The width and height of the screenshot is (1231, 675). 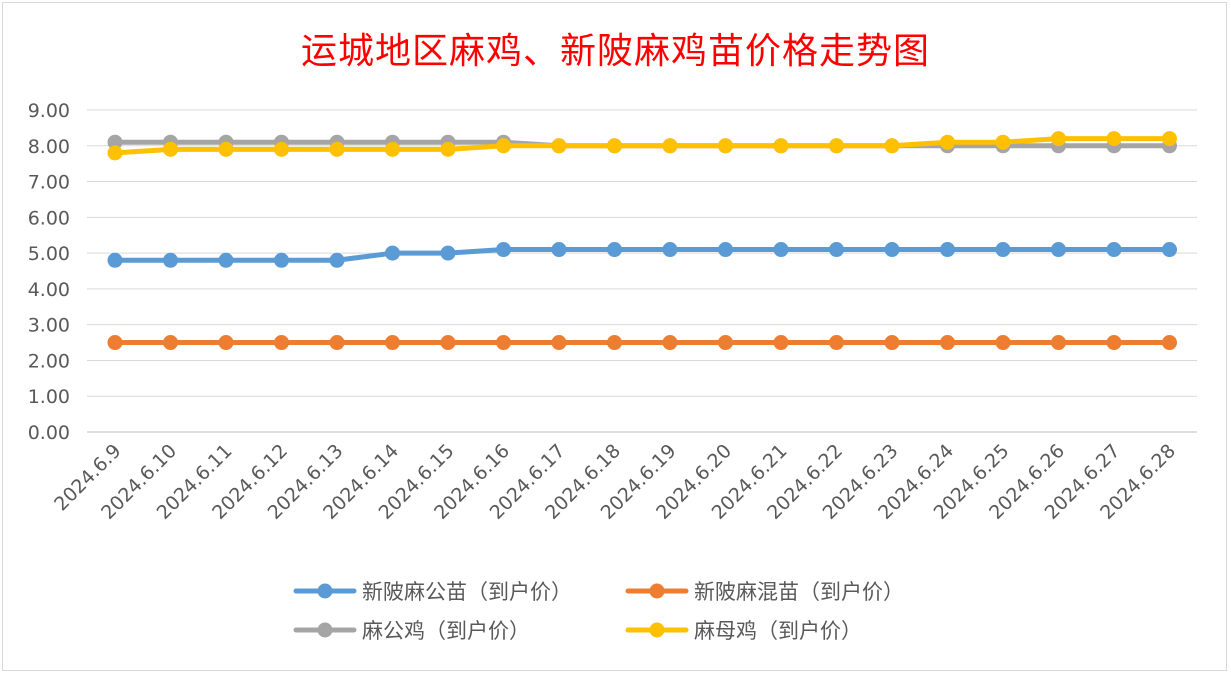 I want to click on y-tick-label: 8.00, so click(x=49, y=147).